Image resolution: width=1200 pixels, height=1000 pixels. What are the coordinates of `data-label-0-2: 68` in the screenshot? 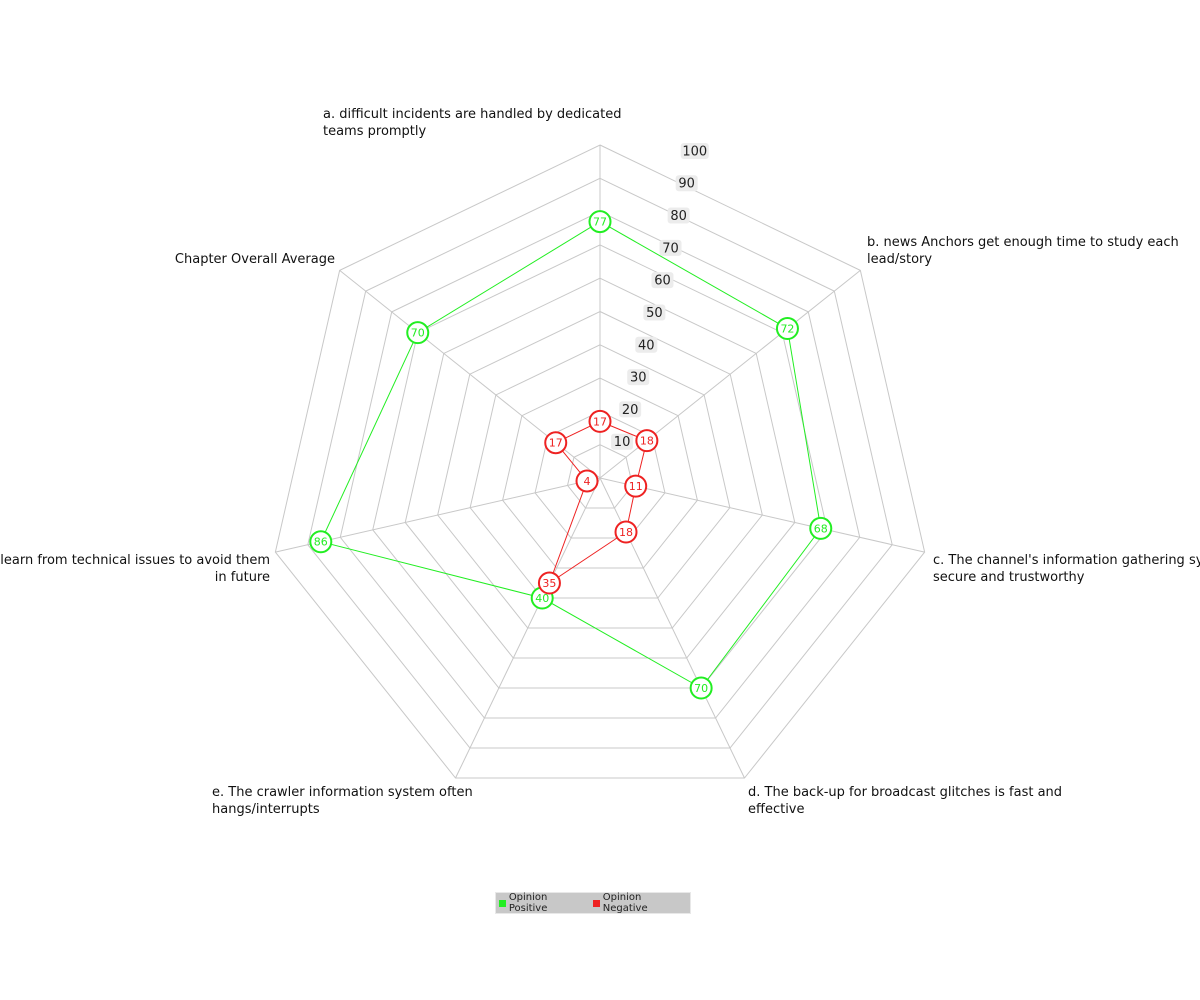 It's located at (821, 528).